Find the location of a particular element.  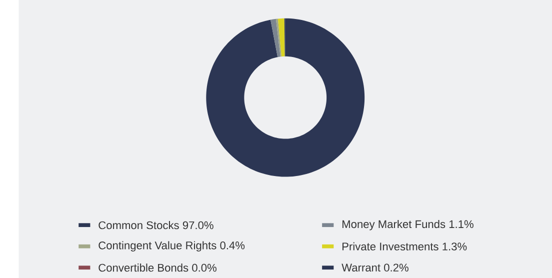

legend-label: Private Investments is located at coordinates (390, 246).